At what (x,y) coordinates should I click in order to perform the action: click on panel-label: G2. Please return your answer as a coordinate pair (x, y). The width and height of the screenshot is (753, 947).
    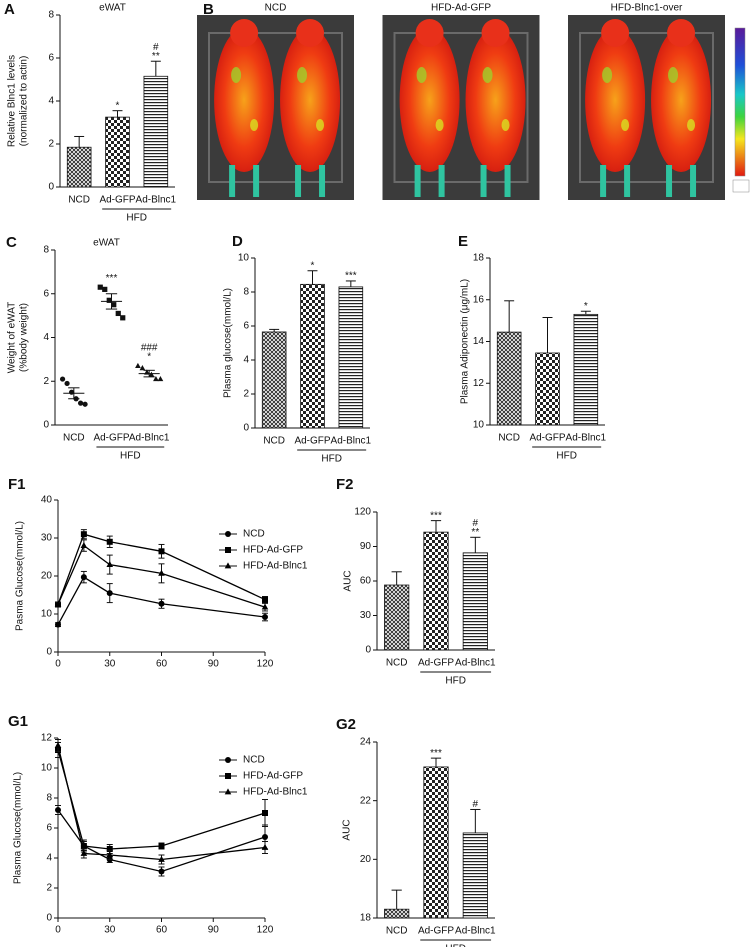
    Looking at the image, I should click on (346, 724).